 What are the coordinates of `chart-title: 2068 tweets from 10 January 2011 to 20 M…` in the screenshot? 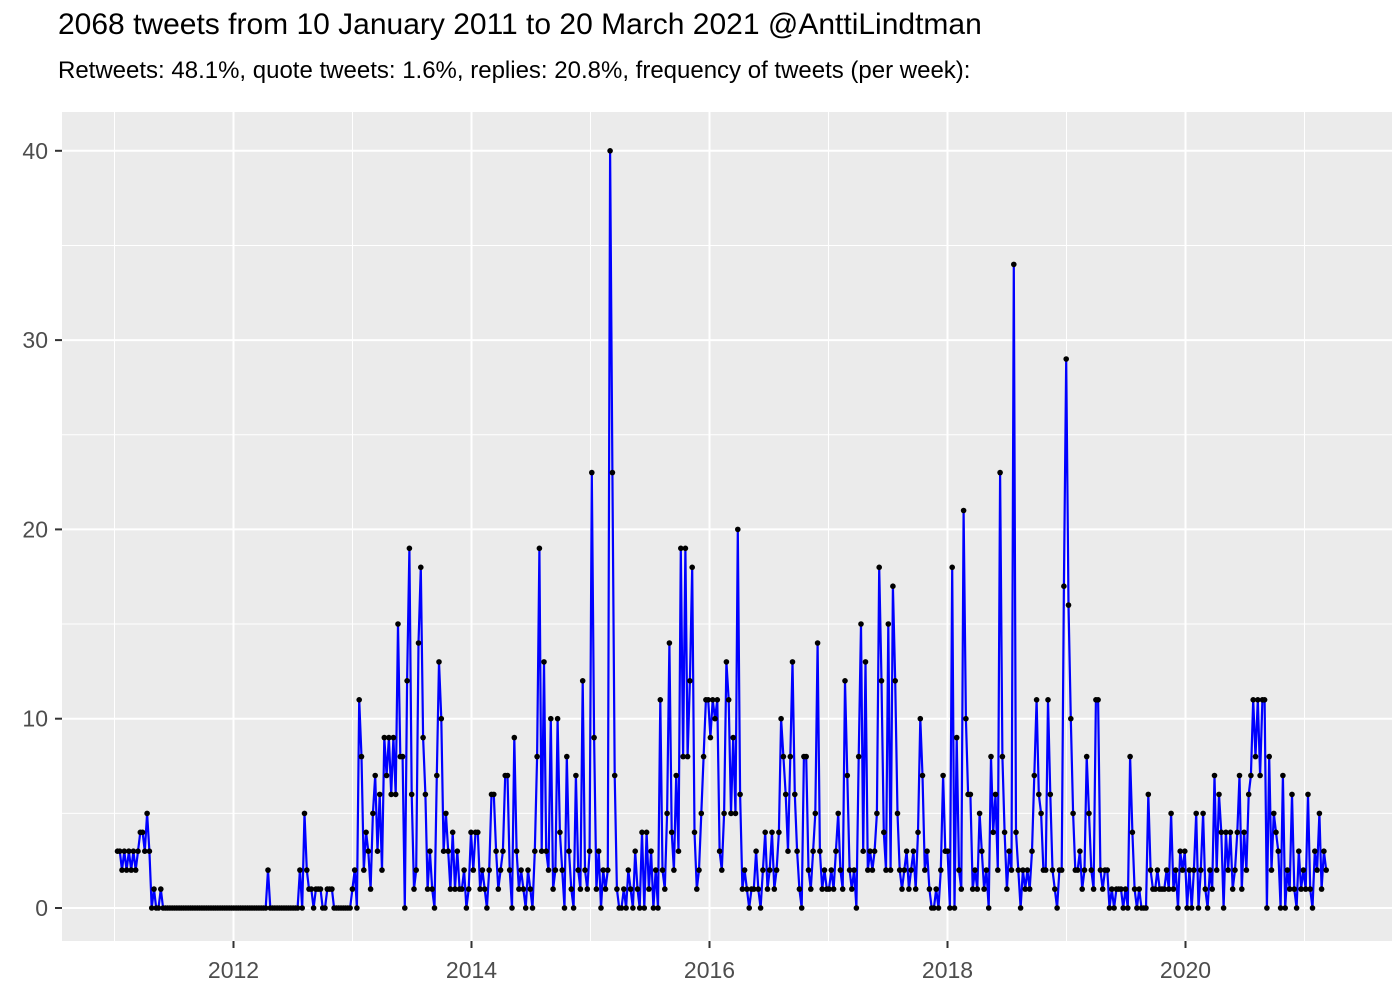 It's located at (520, 24).